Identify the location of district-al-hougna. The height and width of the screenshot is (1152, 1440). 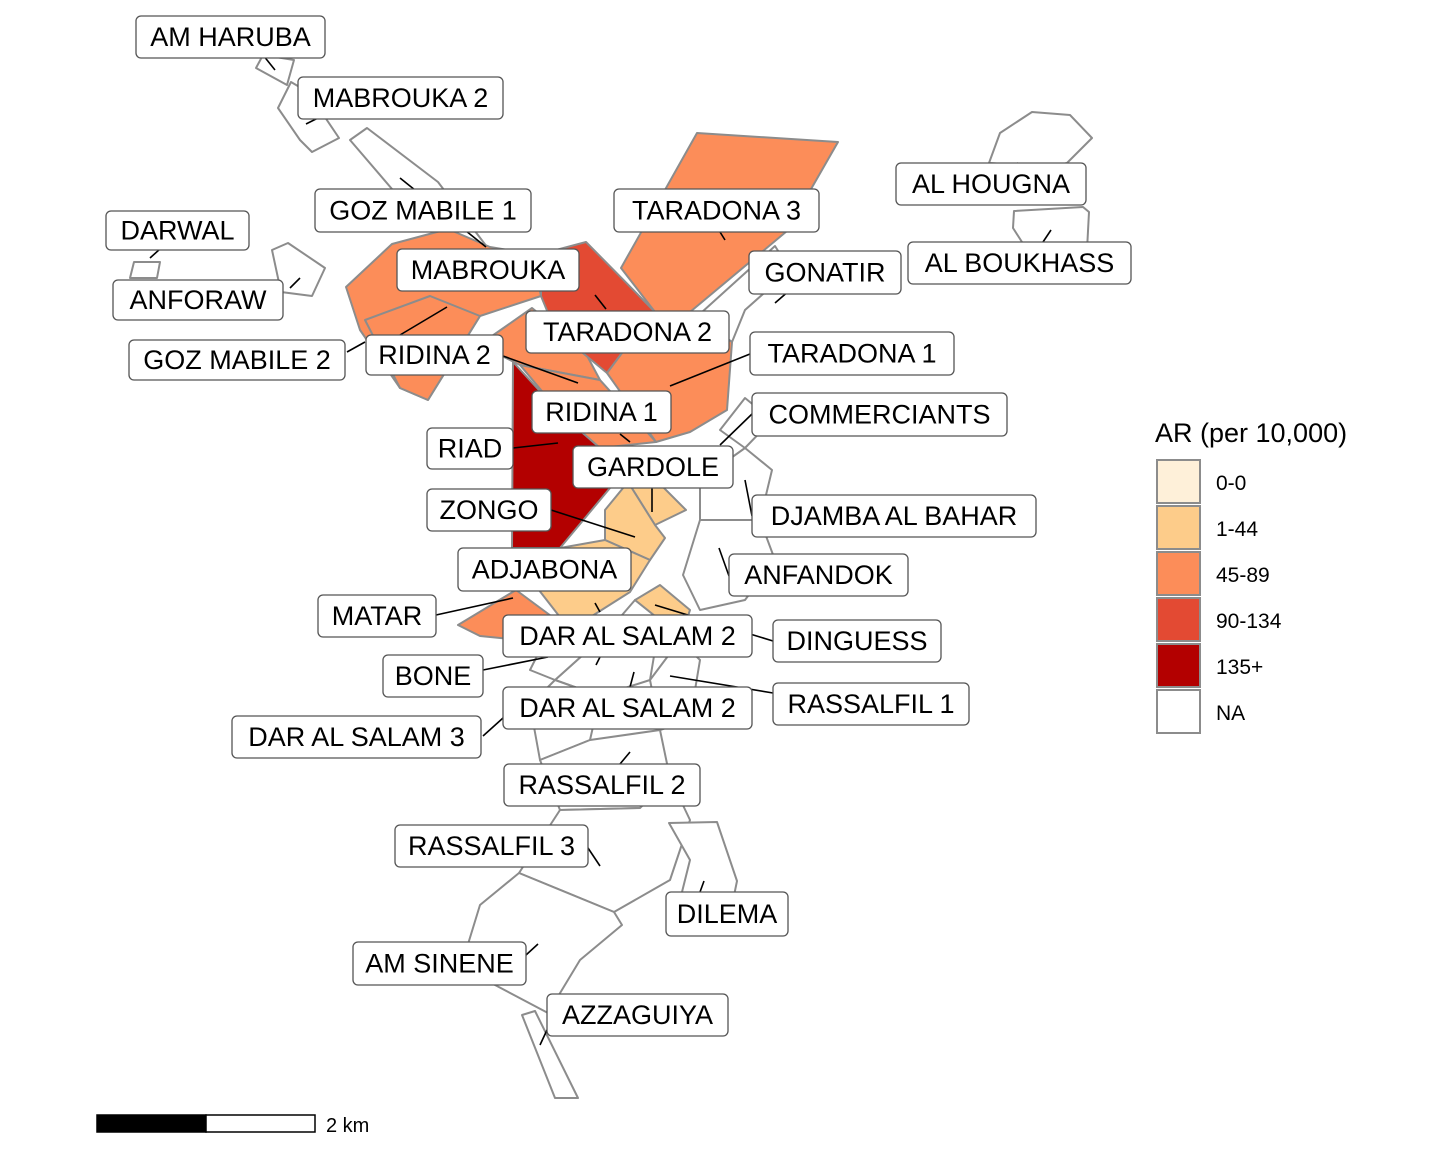
(1040, 140).